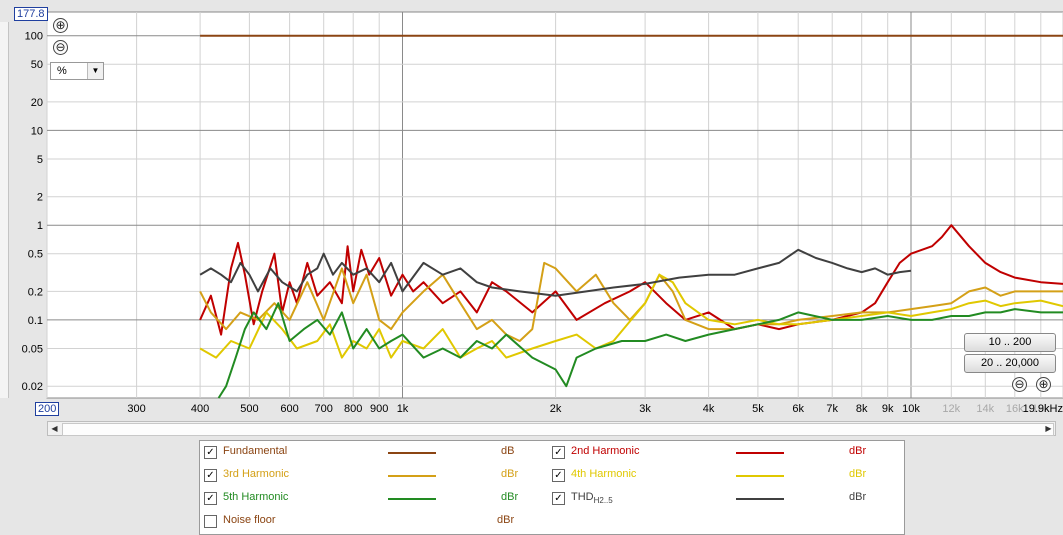 Image resolution: width=1063 pixels, height=535 pixels. Describe the element at coordinates (54, 428) in the screenshot. I see `scroll-left-icon: ◀` at that location.